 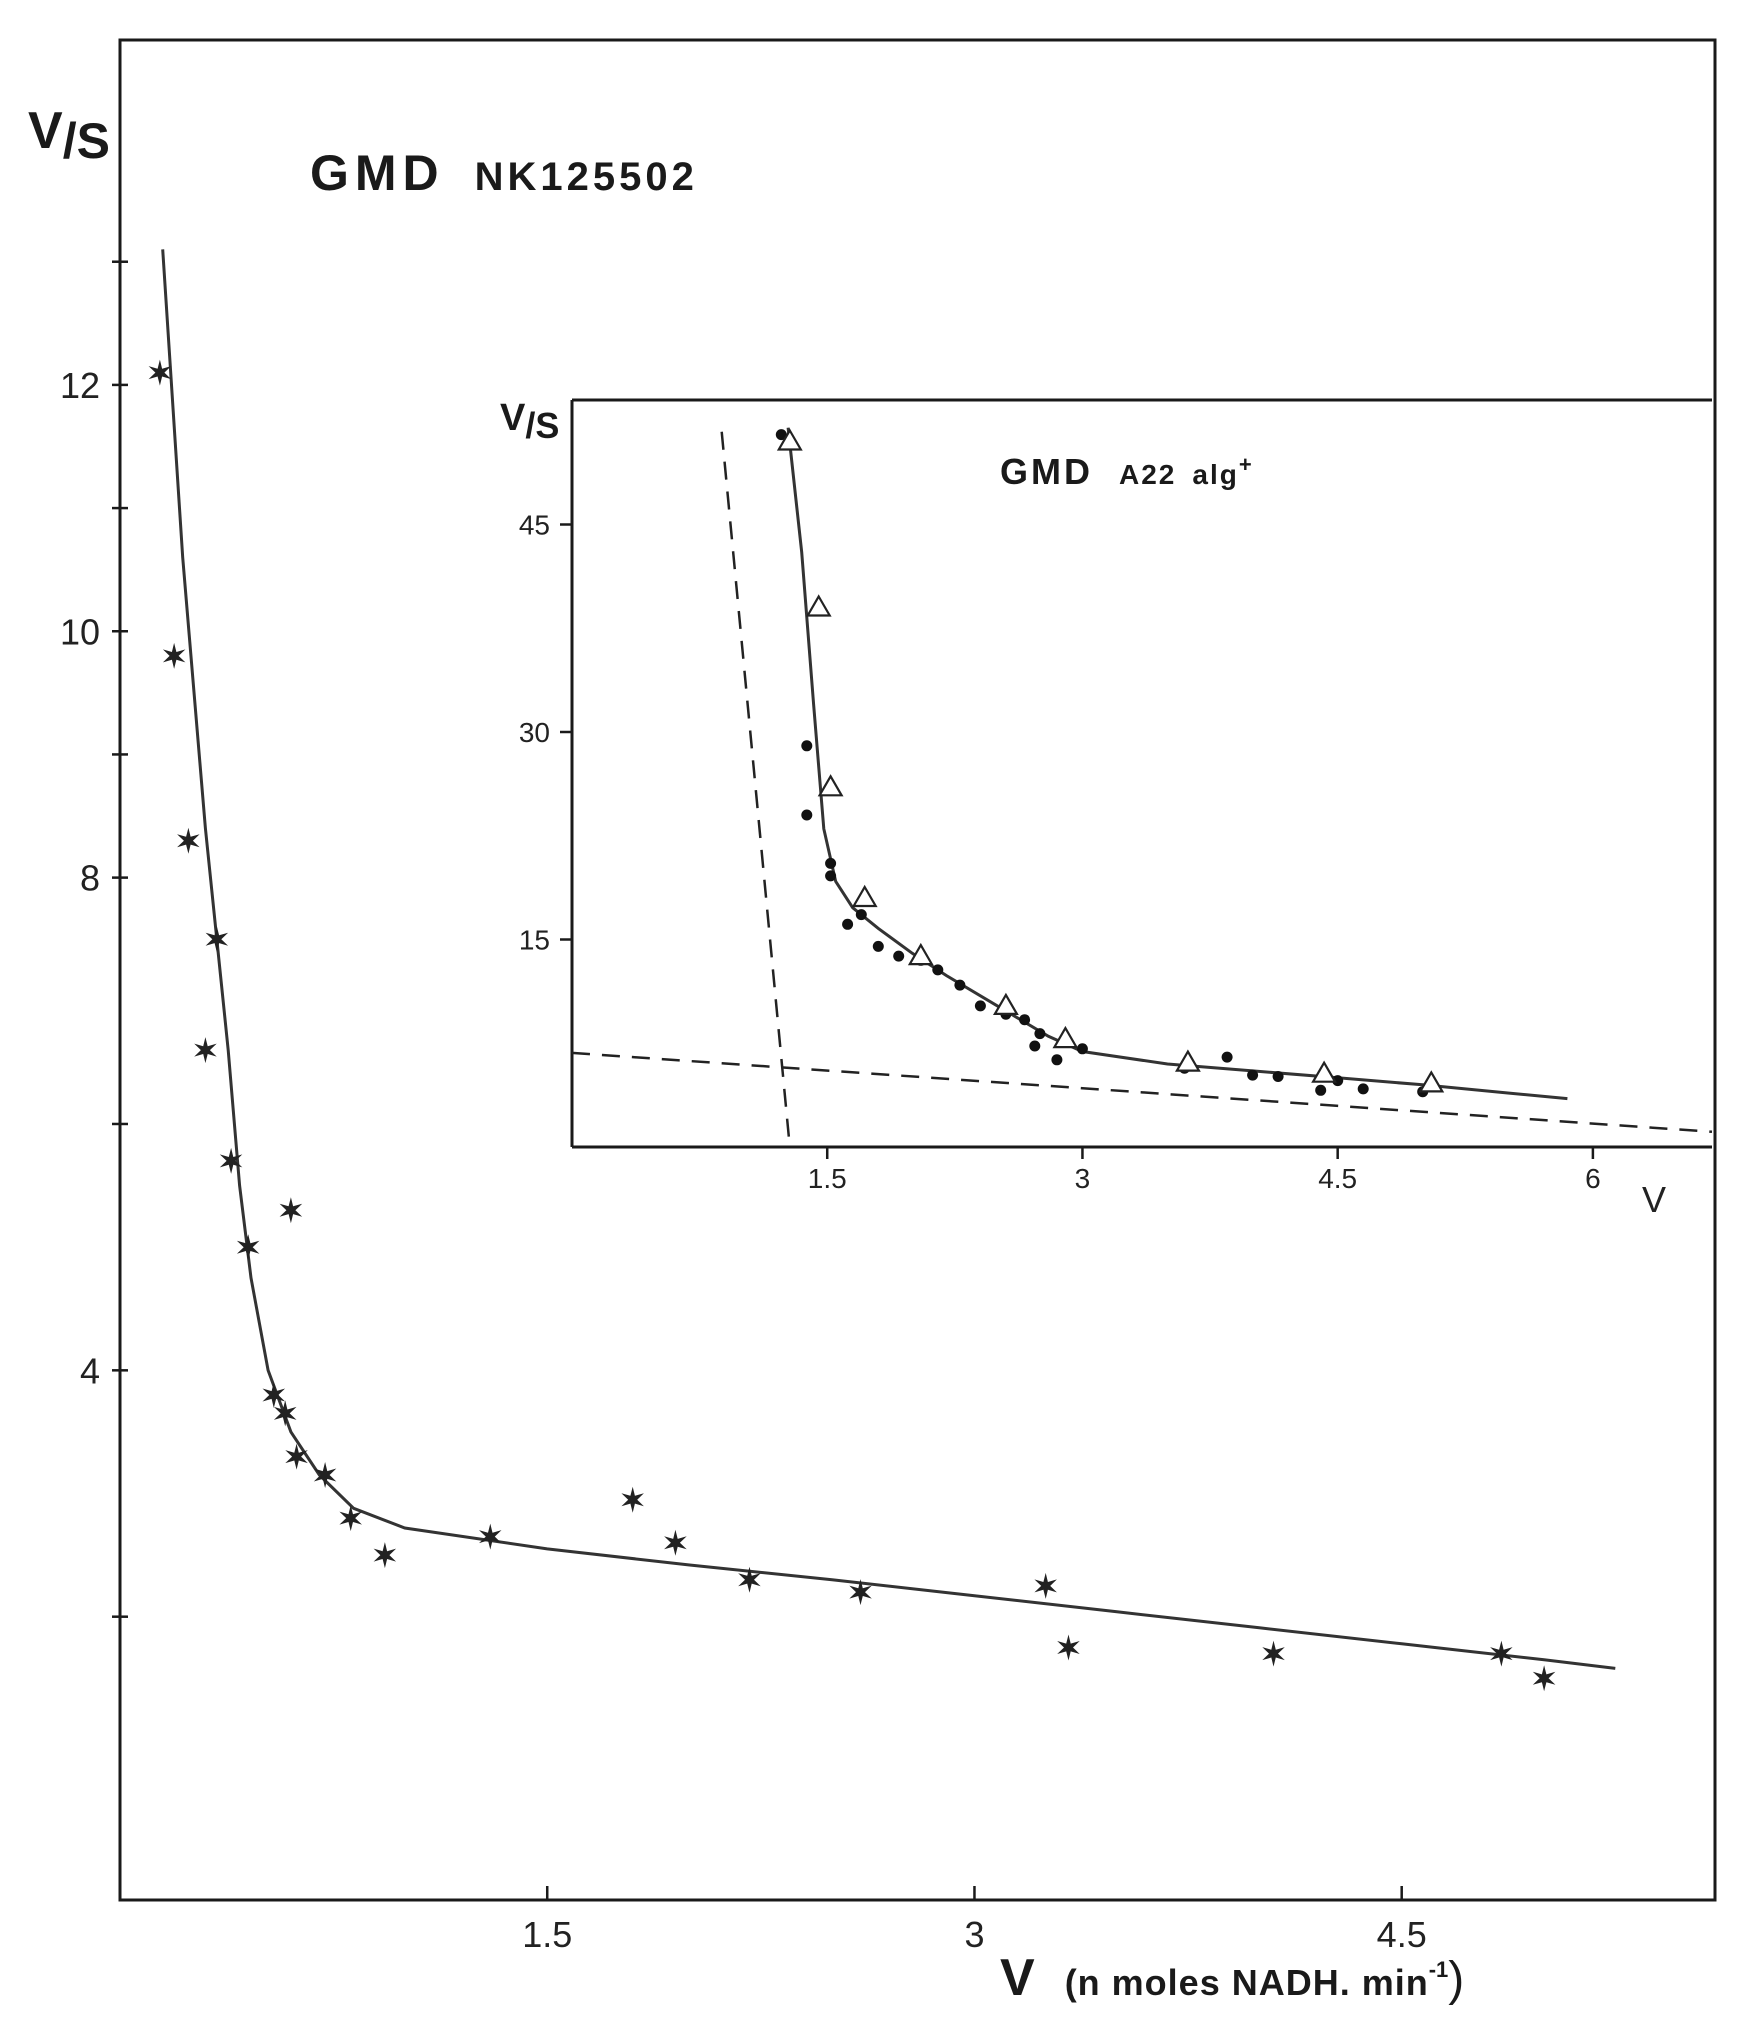 What do you see at coordinates (45, 131) in the screenshot?
I see `main-y-label-v: V` at bounding box center [45, 131].